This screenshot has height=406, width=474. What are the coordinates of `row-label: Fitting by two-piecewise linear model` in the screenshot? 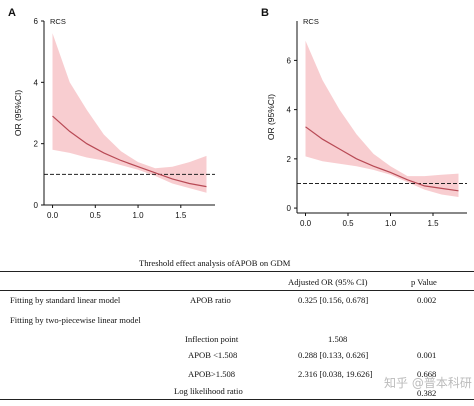 It's located at (75, 320).